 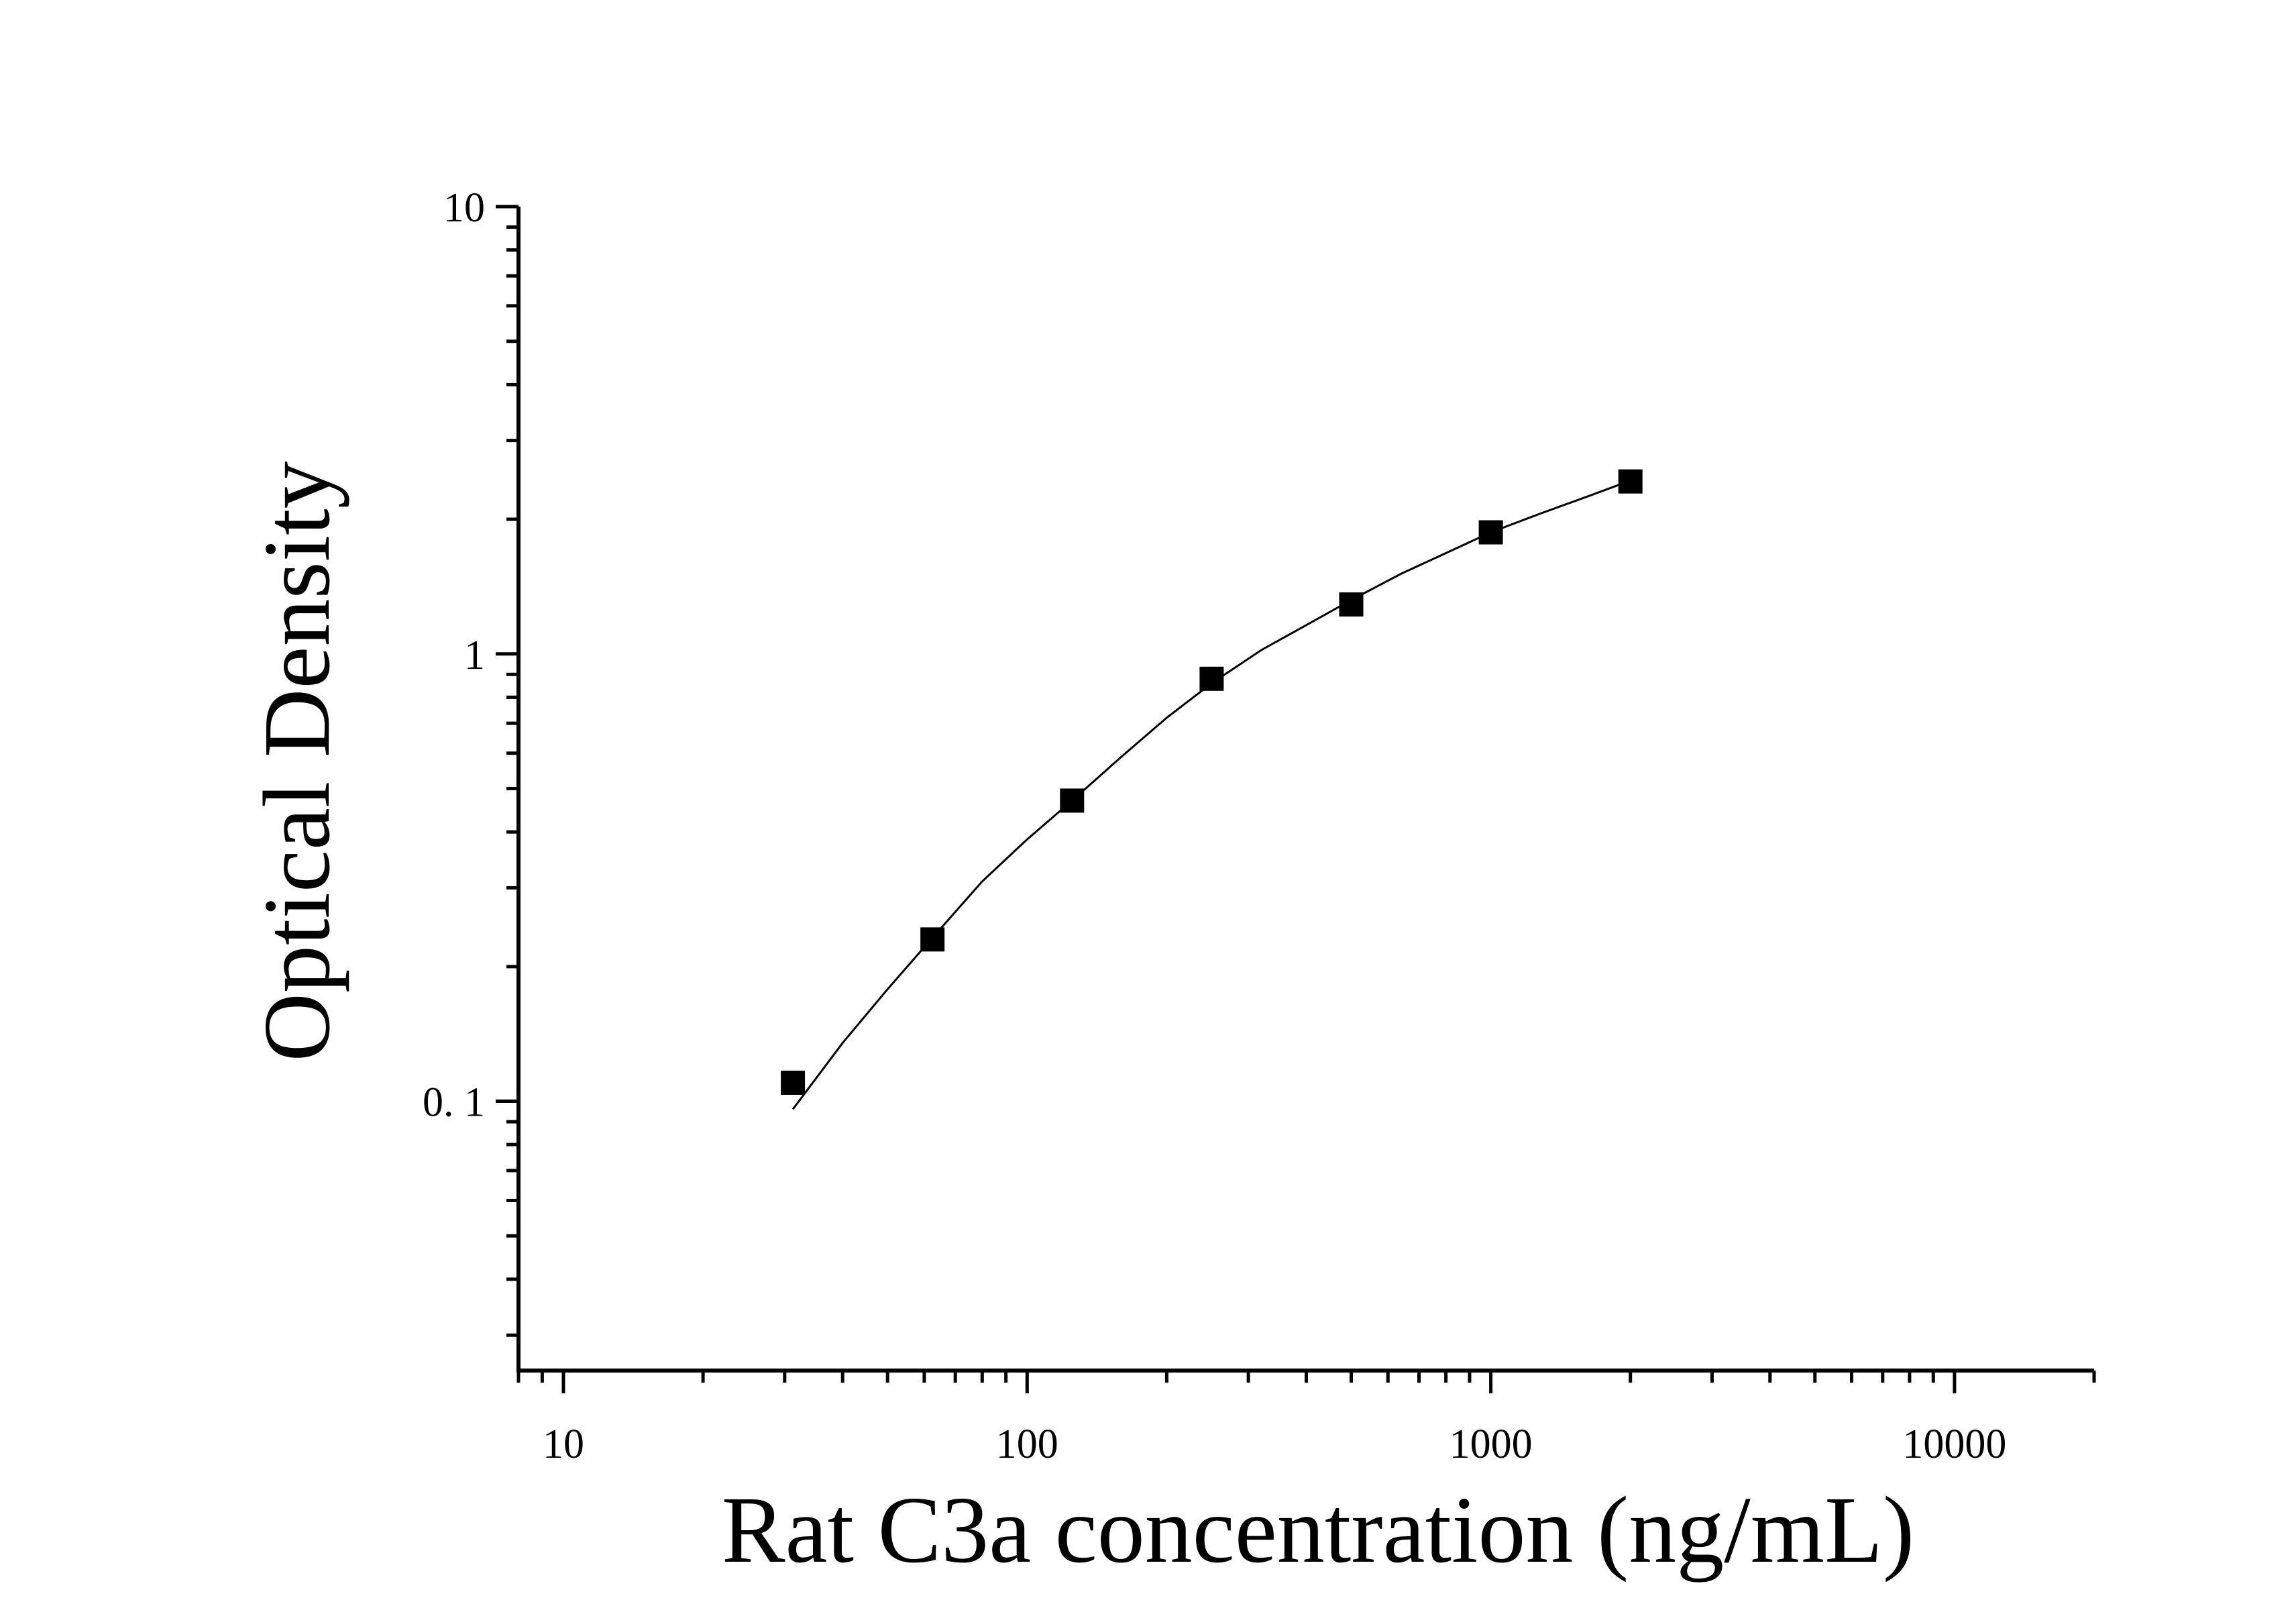 I want to click on x-tick-label: 1000, so click(x=1492, y=1444).